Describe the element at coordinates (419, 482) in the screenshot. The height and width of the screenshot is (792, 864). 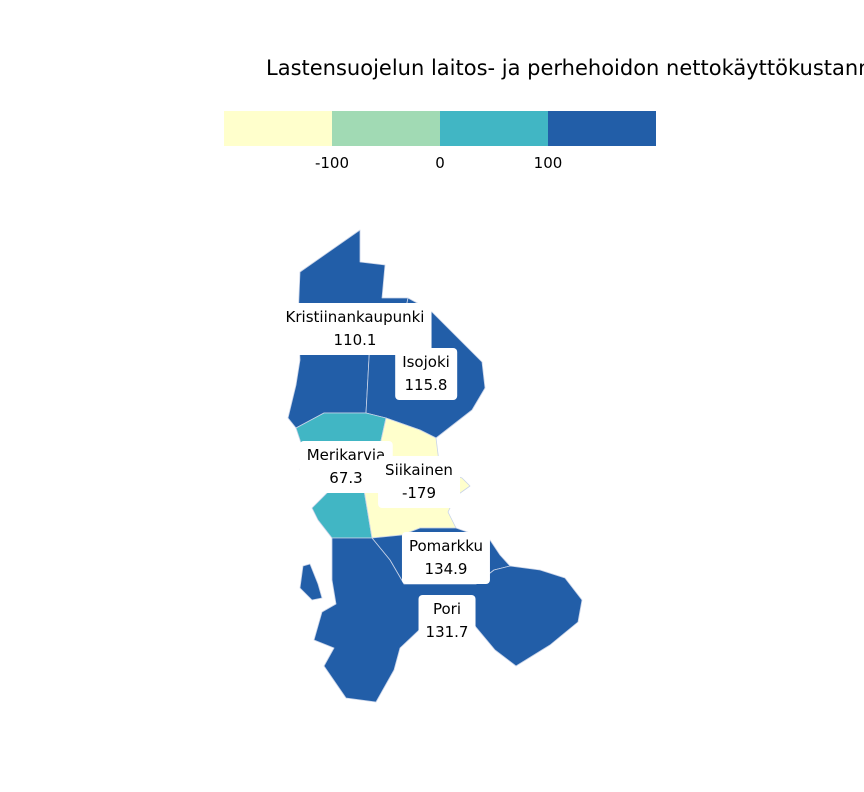
I see `label-siikainen: Siikainen -179` at that location.